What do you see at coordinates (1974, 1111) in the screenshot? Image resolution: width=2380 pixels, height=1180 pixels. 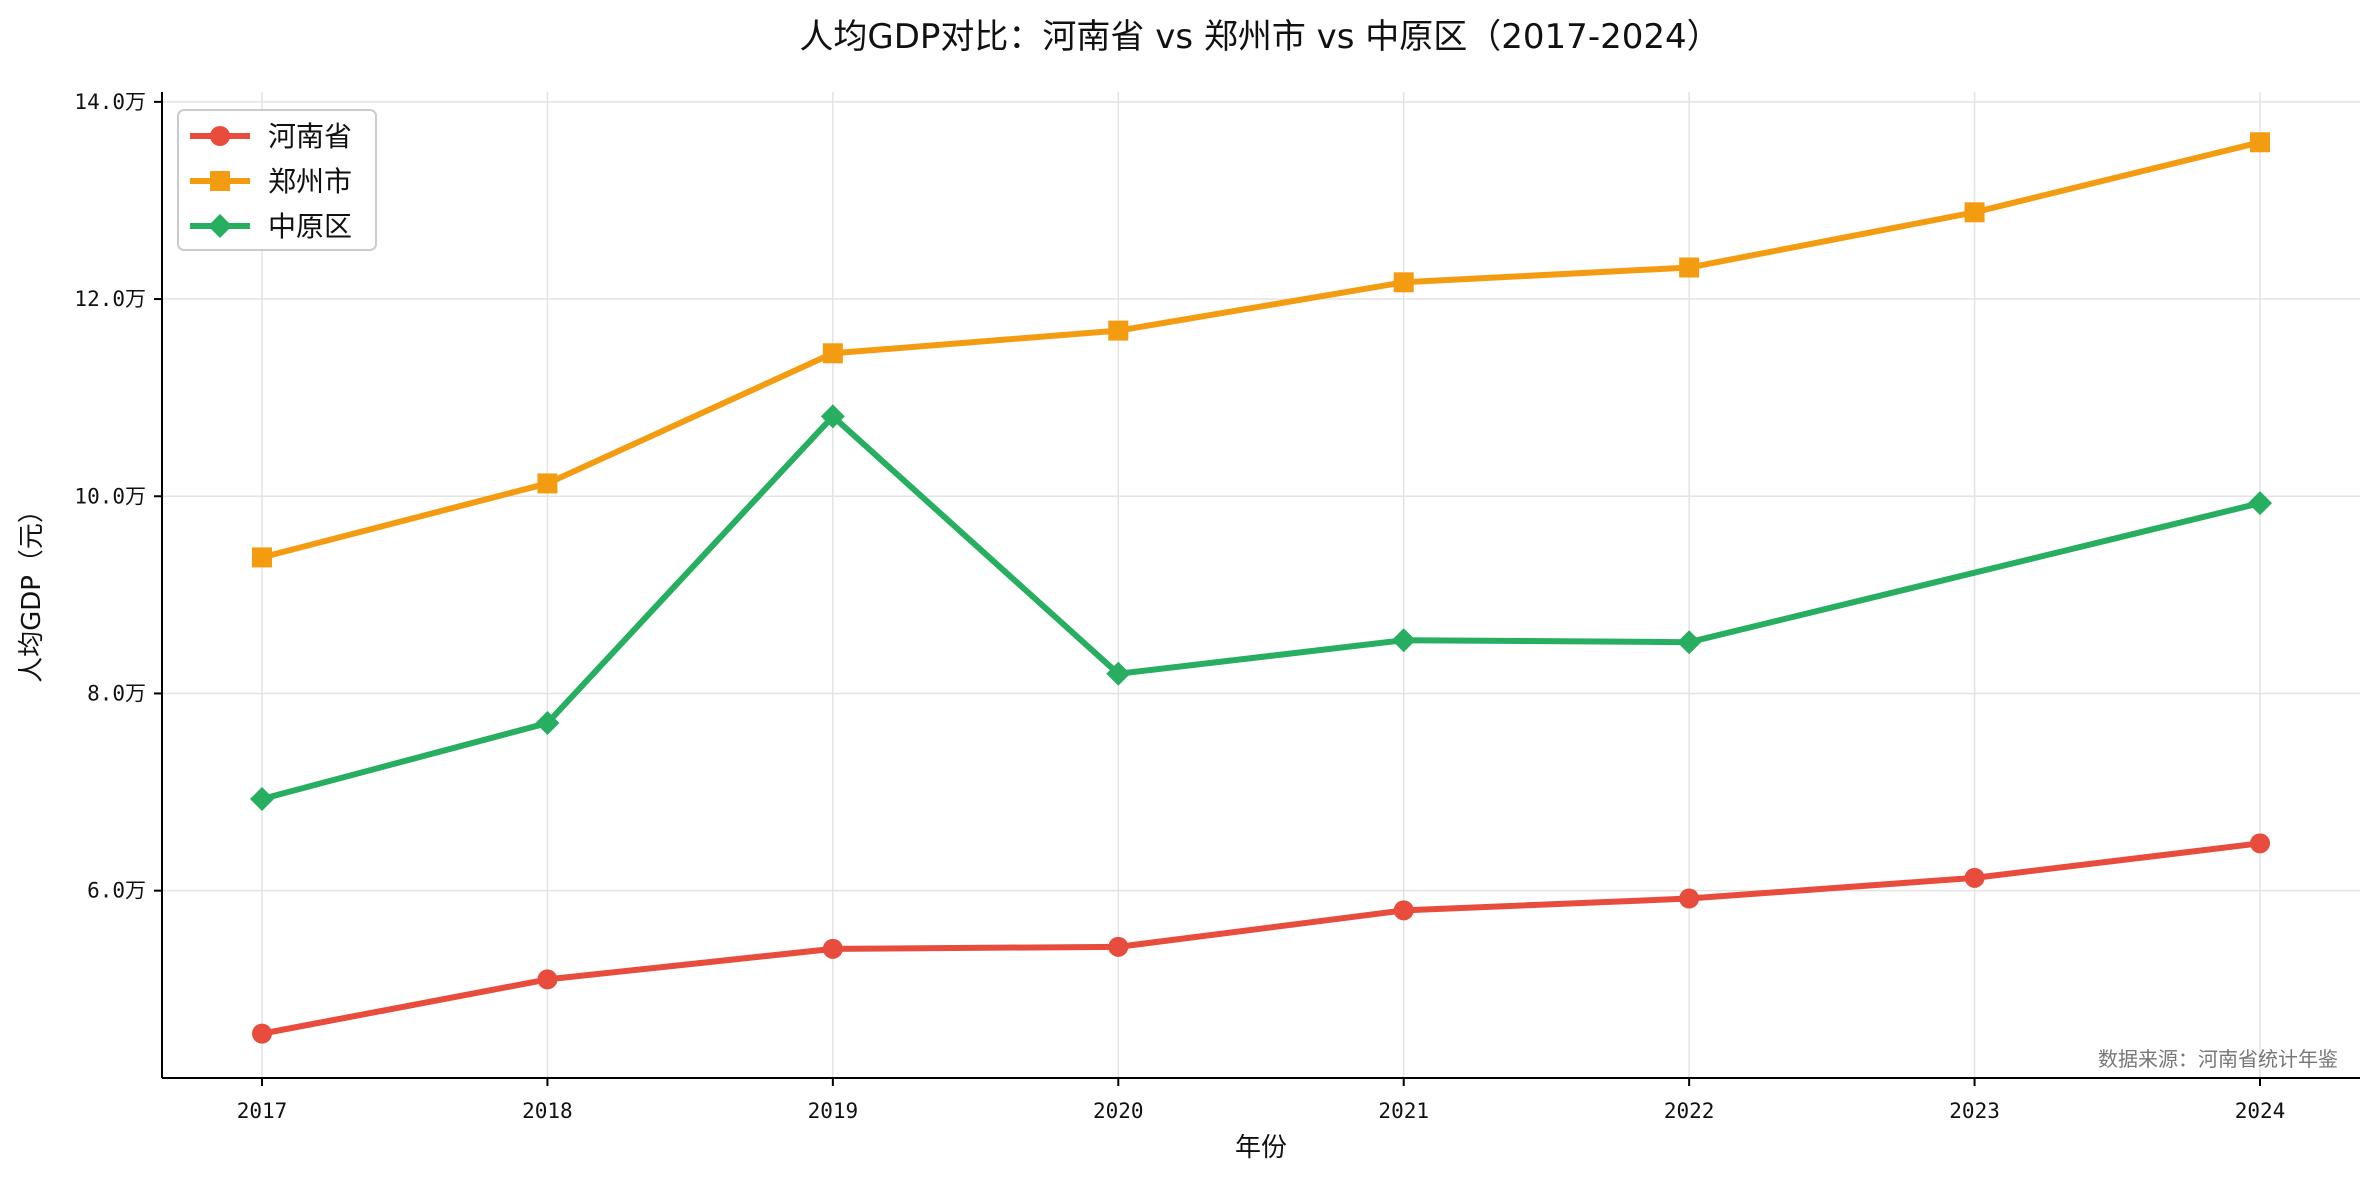 I see `x-tick-label: 2023` at bounding box center [1974, 1111].